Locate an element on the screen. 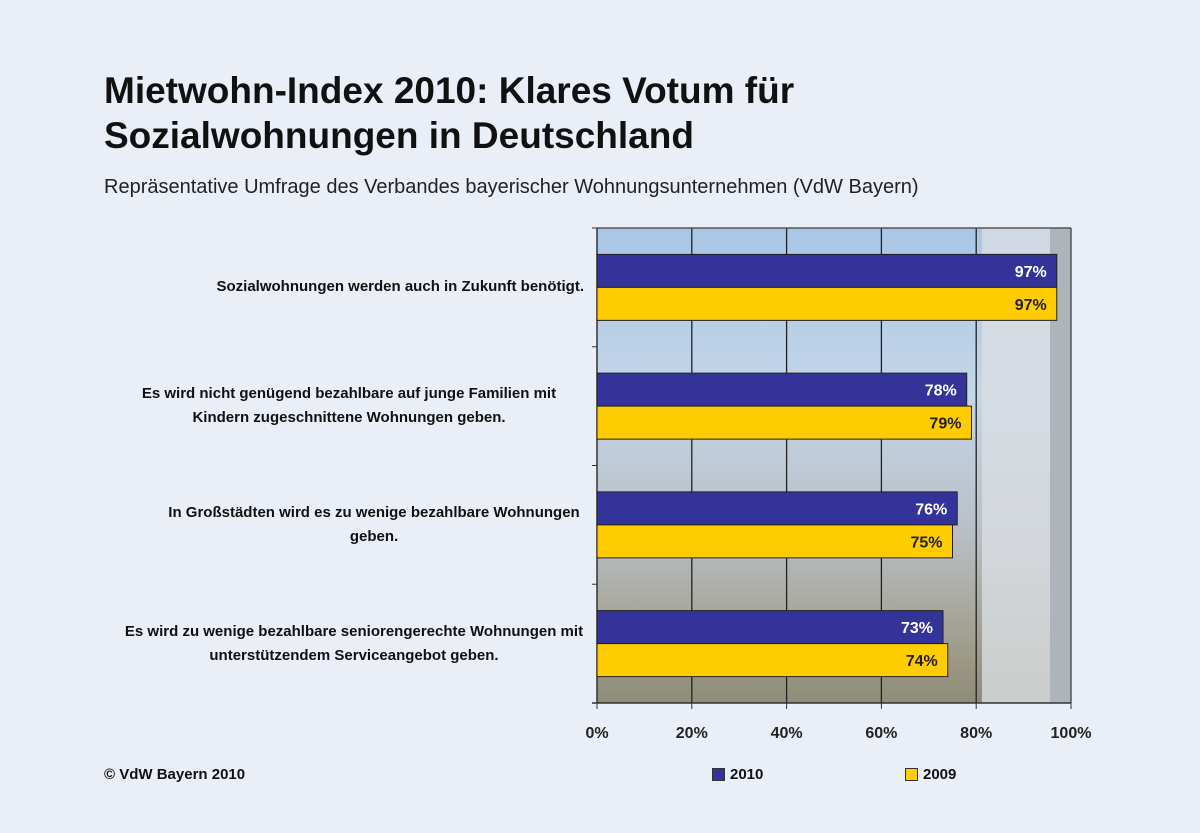 The width and height of the screenshot is (1200, 833). title-line-1: Mietwohn-Index 2010: Klares Votum für is located at coordinates (449, 90).